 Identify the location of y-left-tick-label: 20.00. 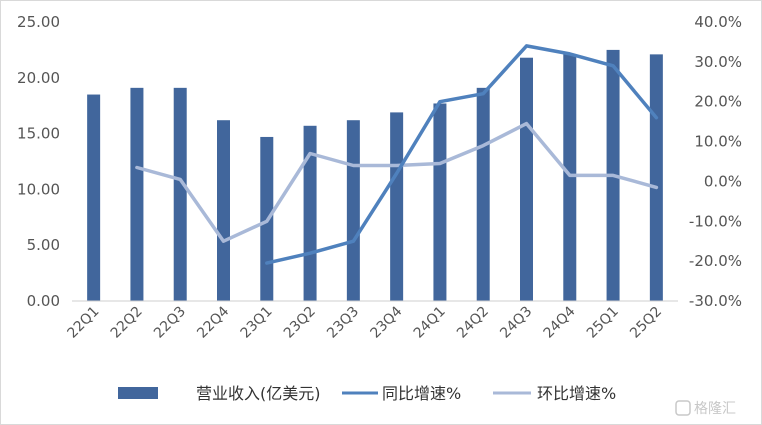
(38, 78).